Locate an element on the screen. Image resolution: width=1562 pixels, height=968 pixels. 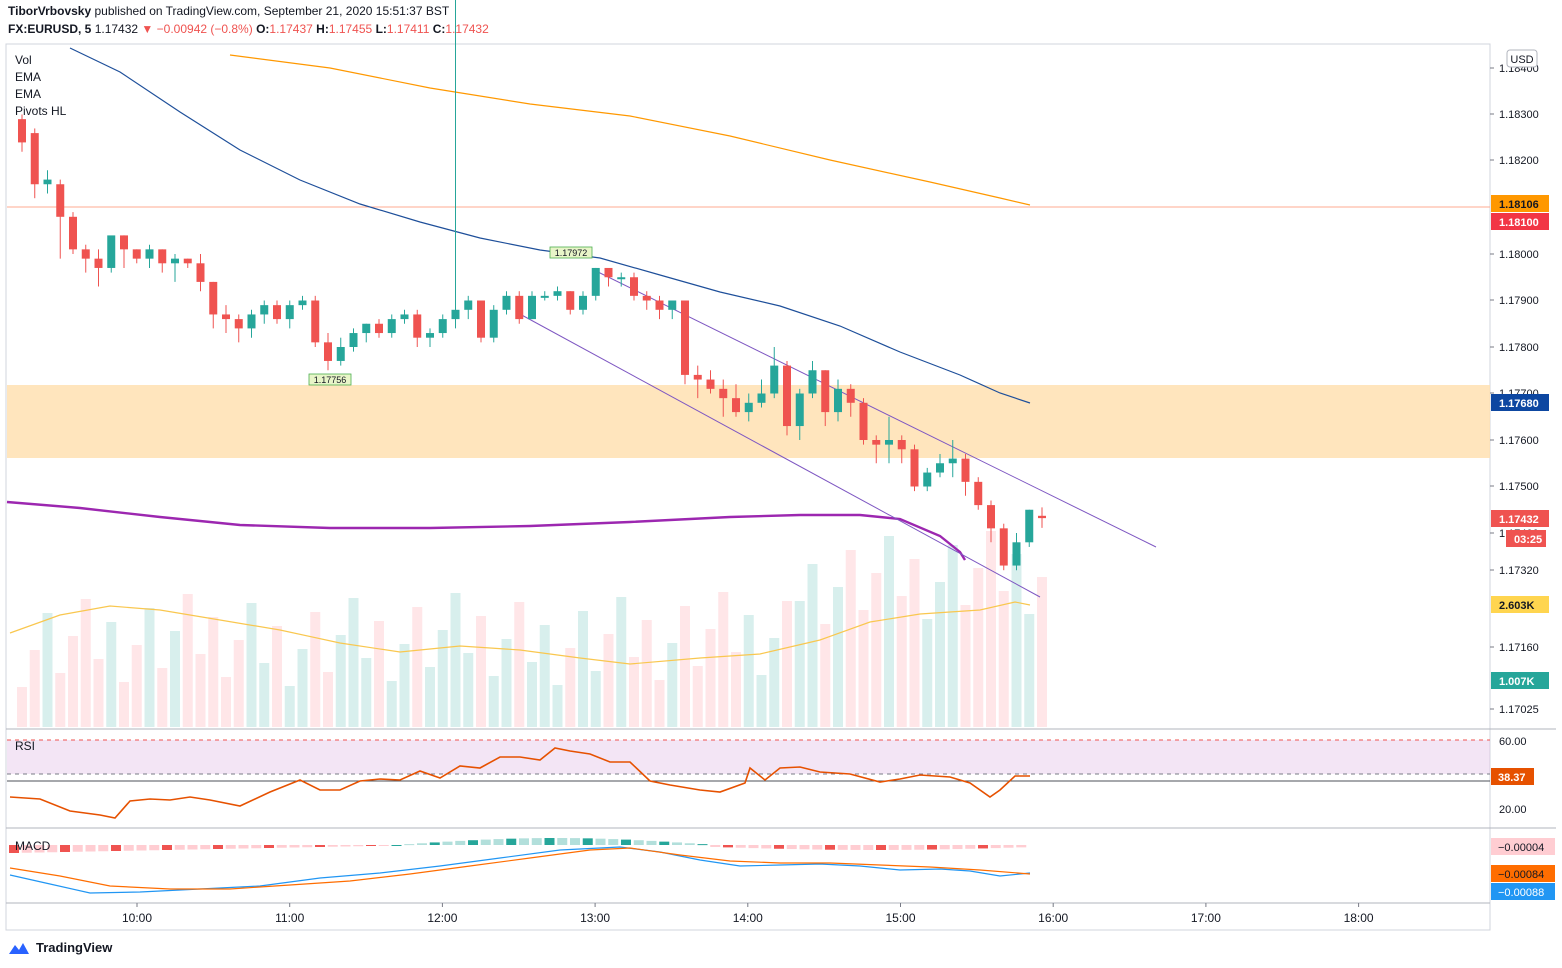
macd-signal-badge is located at coordinates (1523, 873).